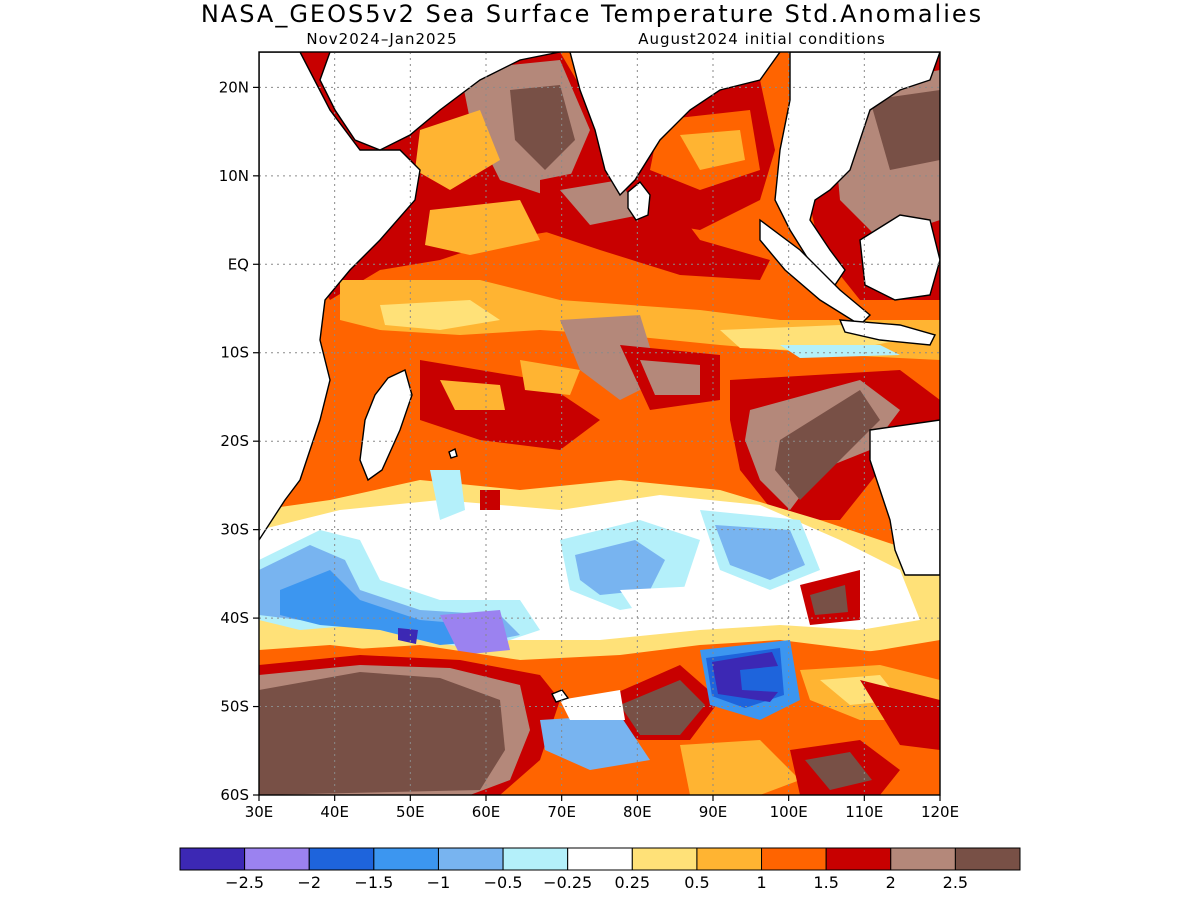 This screenshot has width=1200, height=900. What do you see at coordinates (234, 707) in the screenshot?
I see `y-tick-label: 50S` at bounding box center [234, 707].